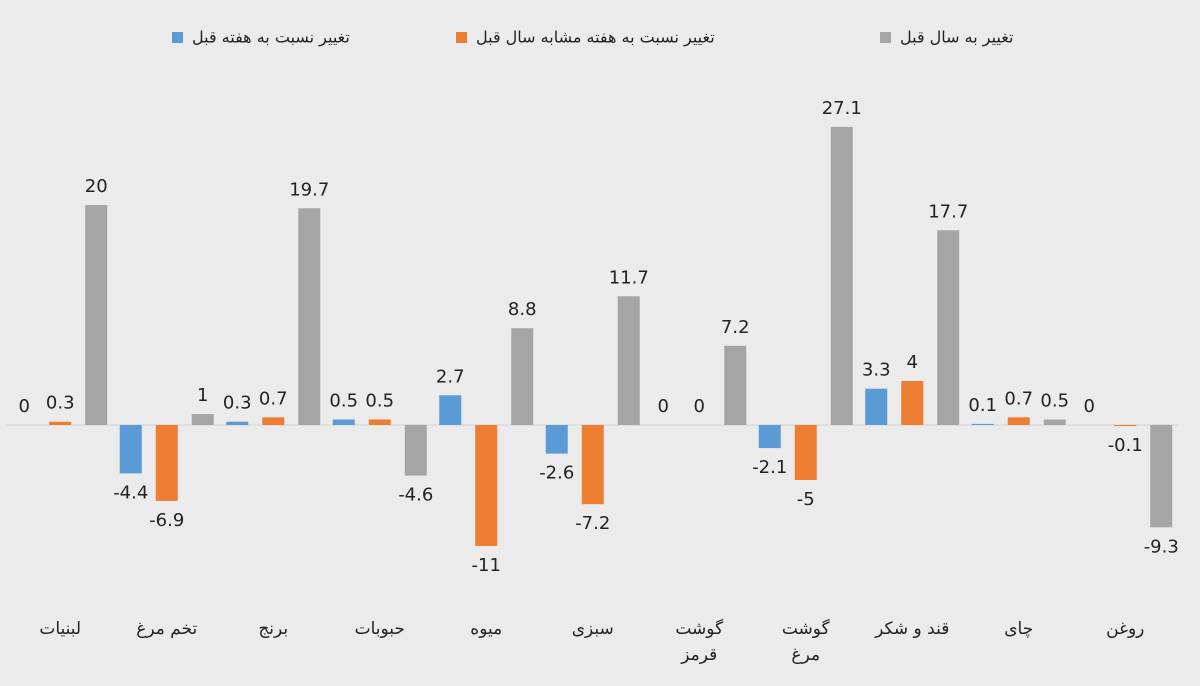 The height and width of the screenshot is (686, 1200). I want to click on data-label: -11, so click(486, 565).